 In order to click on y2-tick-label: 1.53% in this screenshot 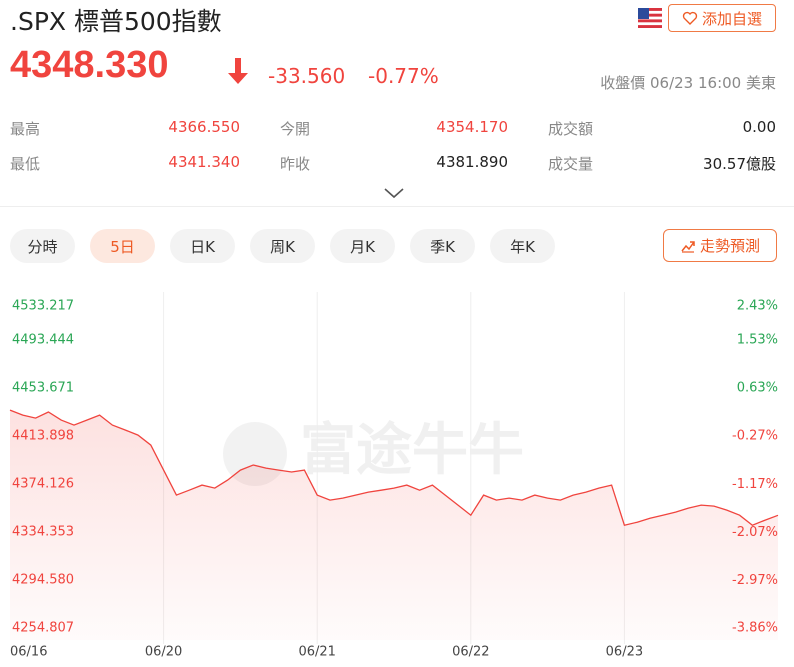, I will do `click(757, 340)`.